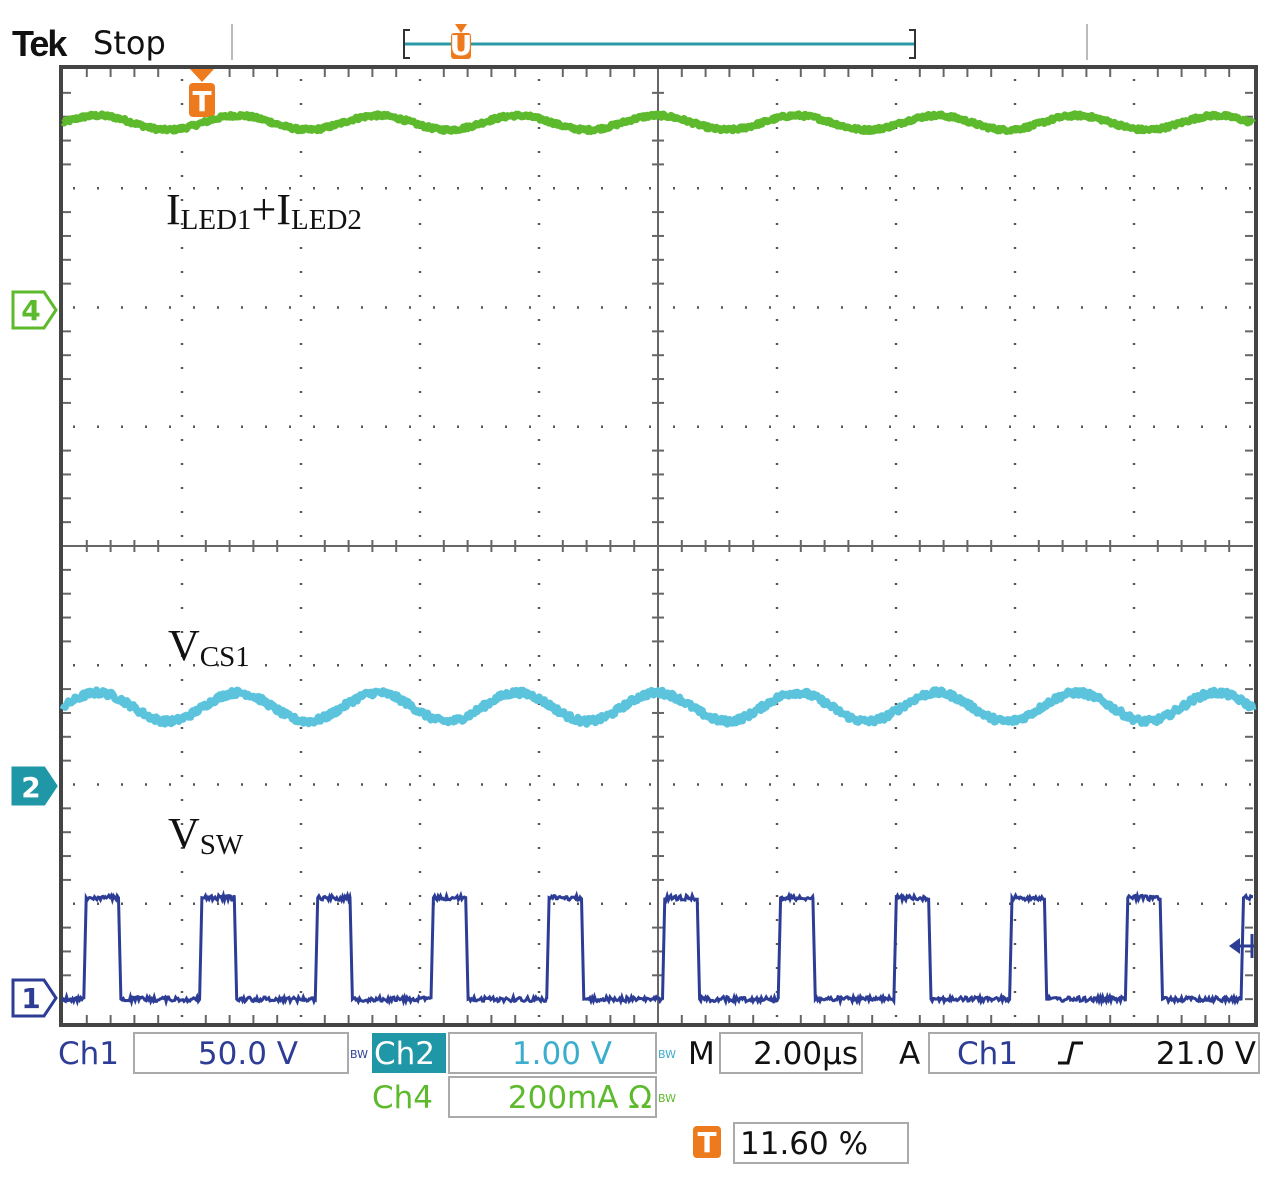 The width and height of the screenshot is (1280, 1190). I want to click on ch2-ground-marker: 2, so click(34, 786).